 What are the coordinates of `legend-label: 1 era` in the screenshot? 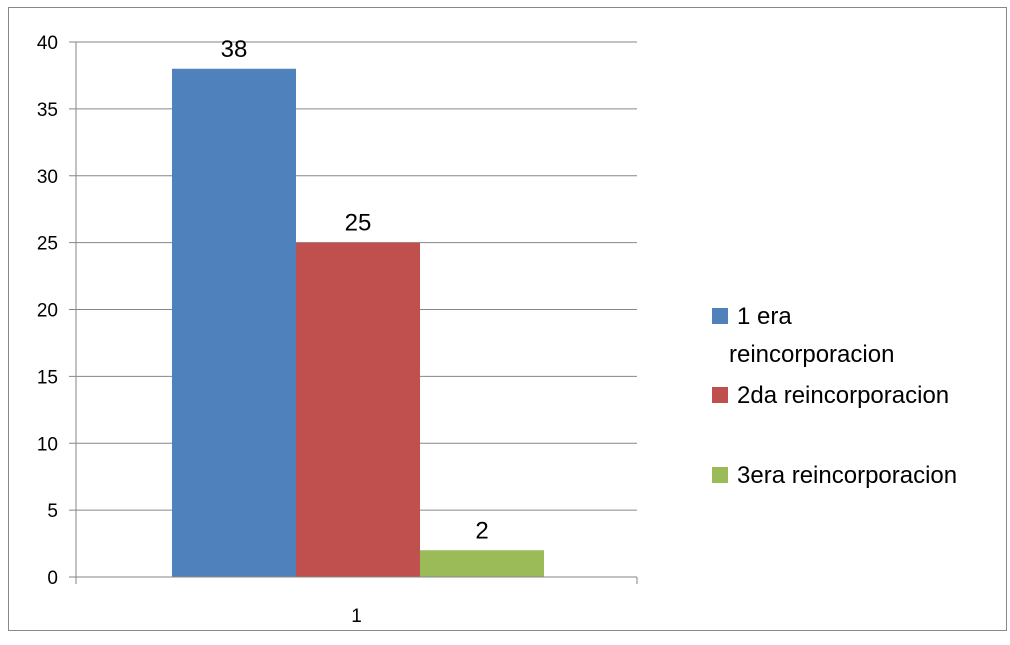 It's located at (764, 316).